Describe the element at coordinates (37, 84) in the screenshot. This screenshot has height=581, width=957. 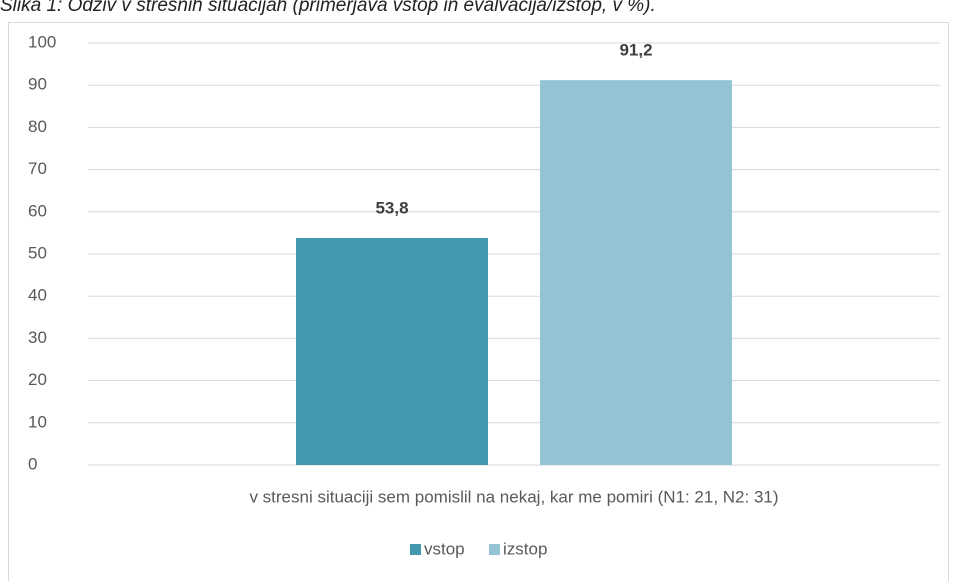
I see `y-tick-label: 90` at that location.